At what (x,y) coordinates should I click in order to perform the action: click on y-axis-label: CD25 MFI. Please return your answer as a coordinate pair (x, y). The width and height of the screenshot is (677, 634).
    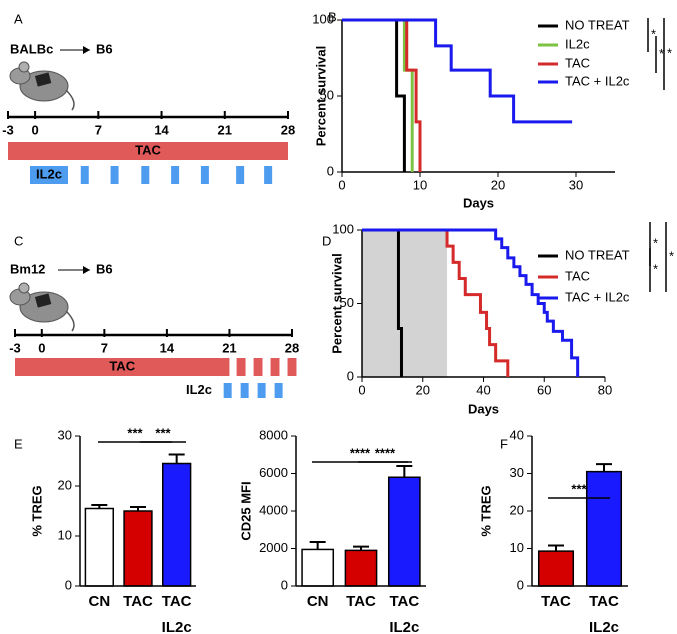
    Looking at the image, I should click on (245, 510).